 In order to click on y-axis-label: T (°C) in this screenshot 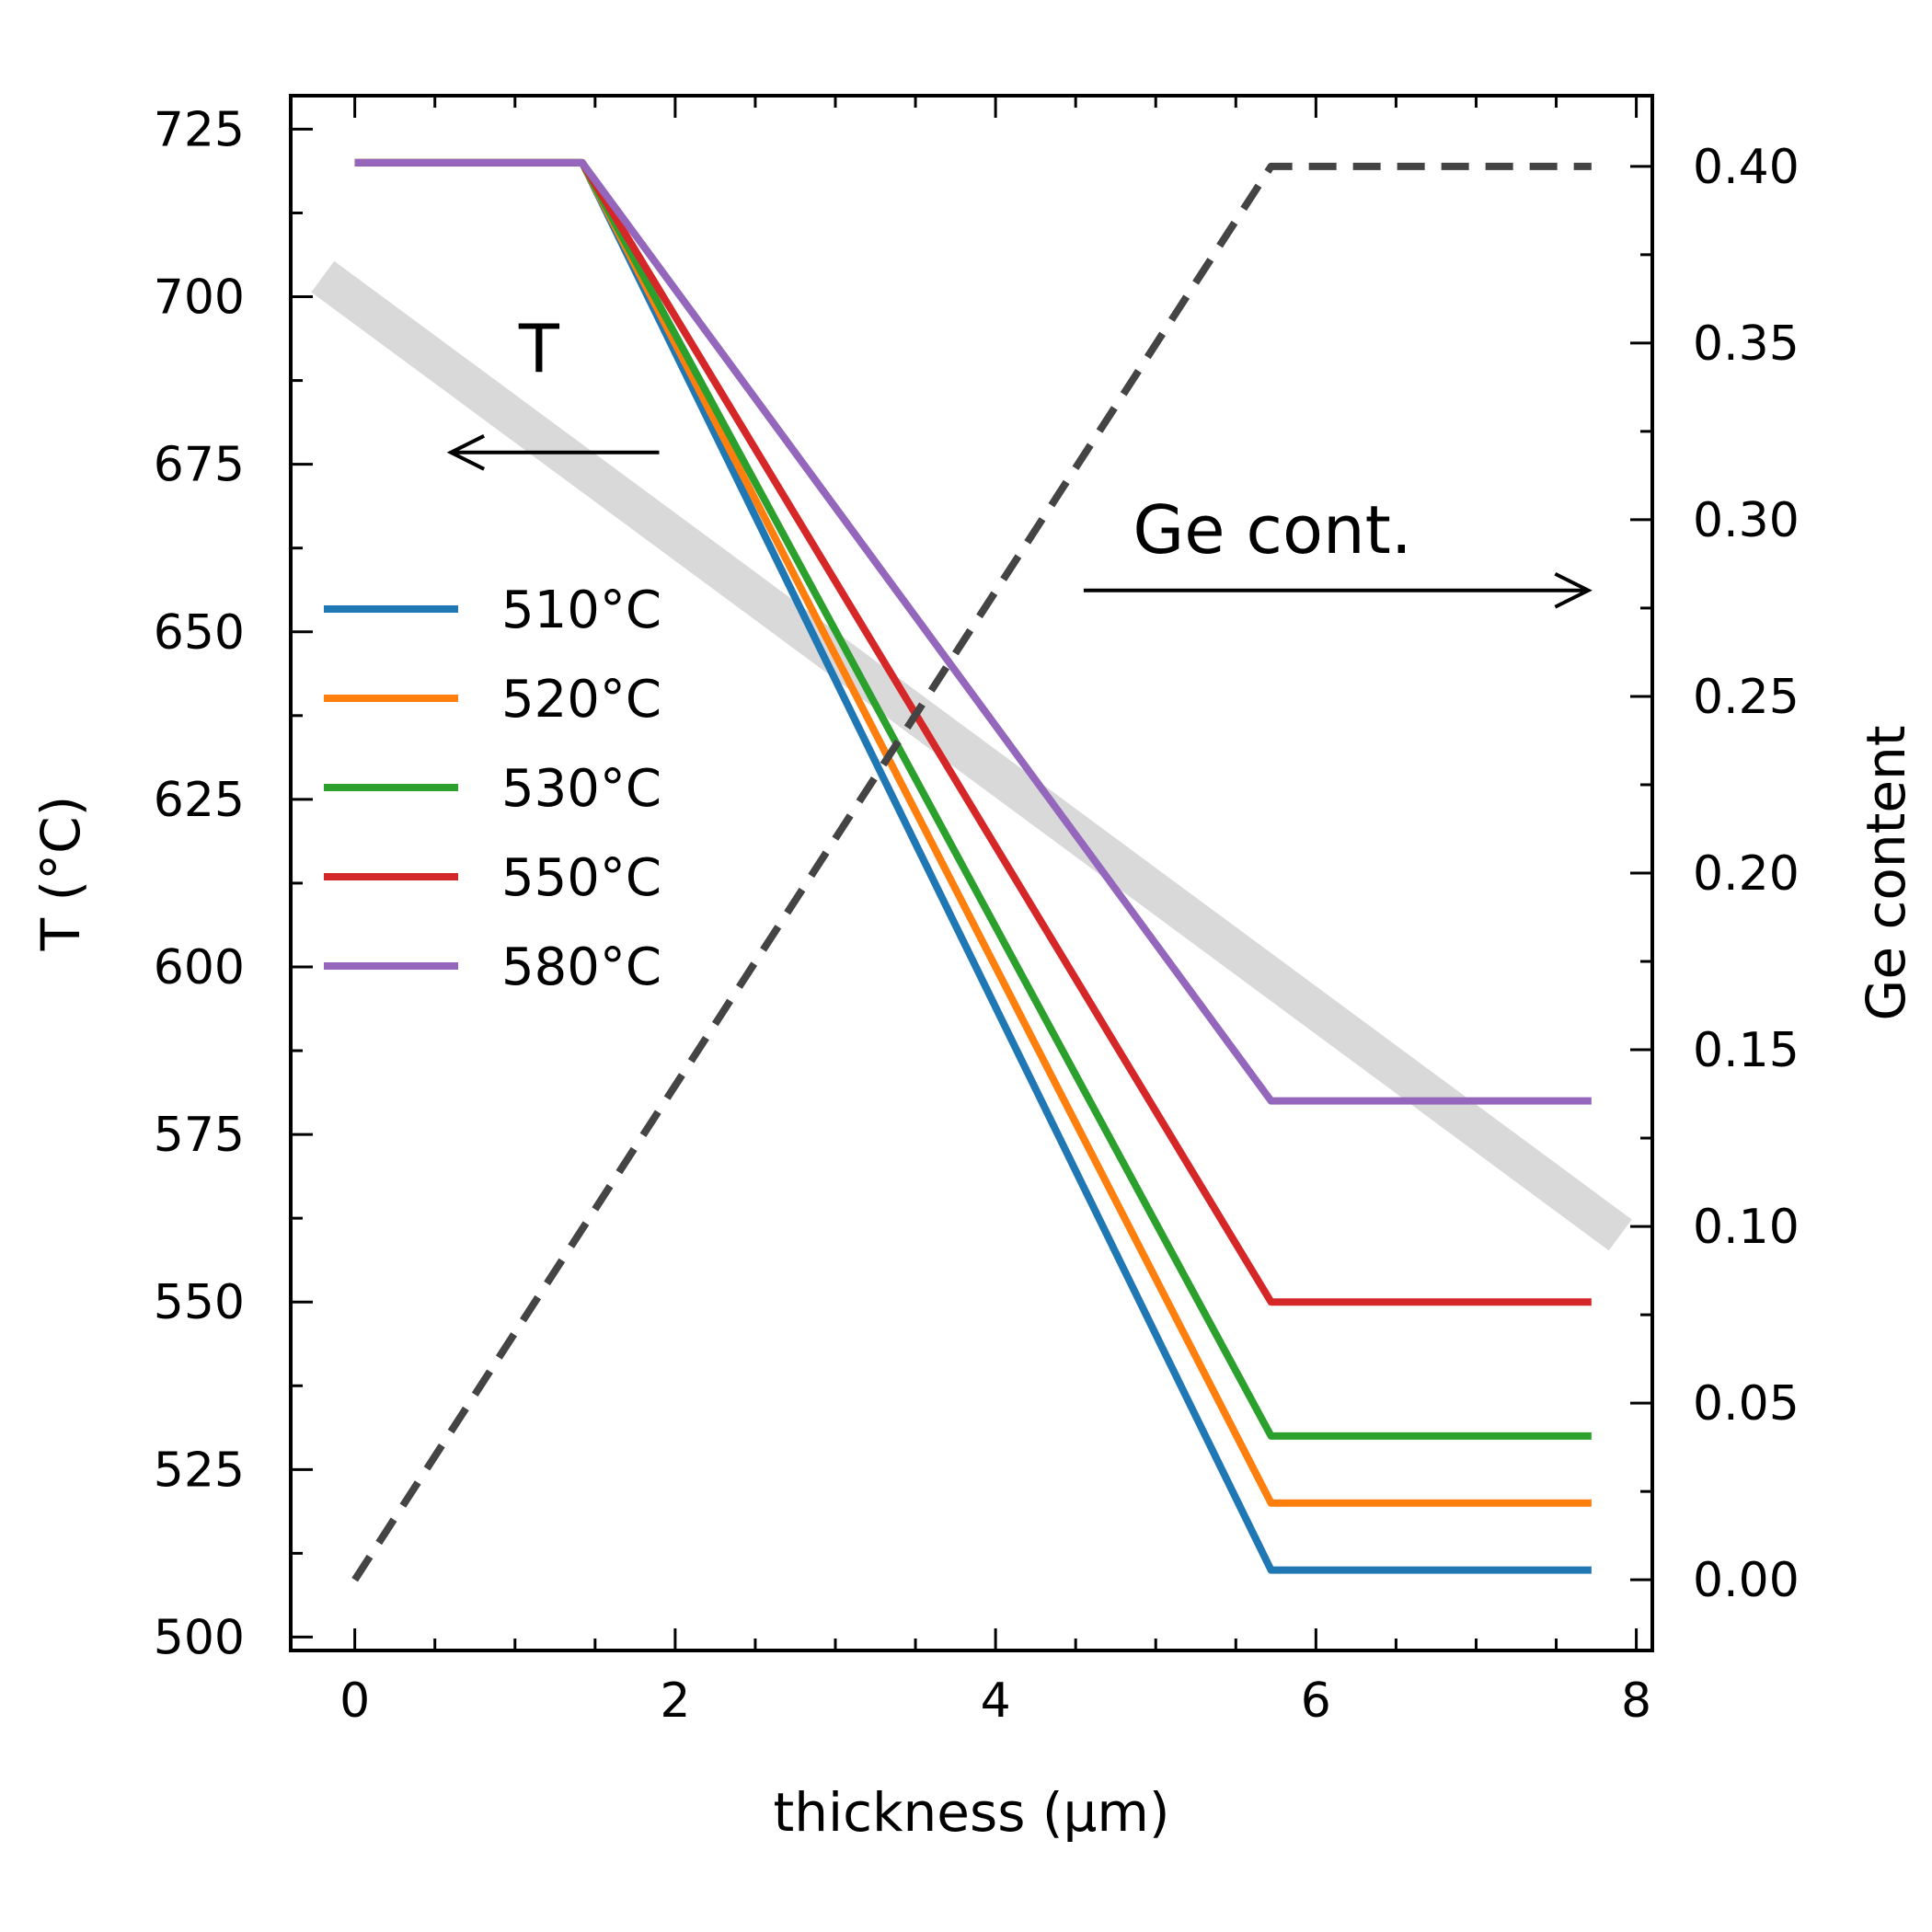, I will do `click(60, 874)`.